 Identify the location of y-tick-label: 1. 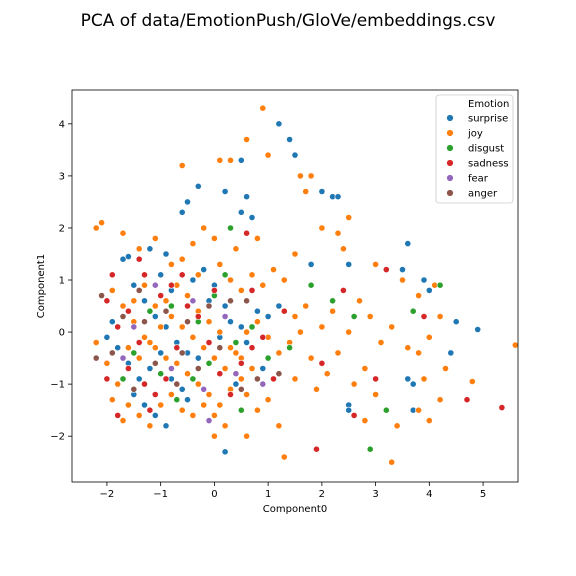
(62, 281).